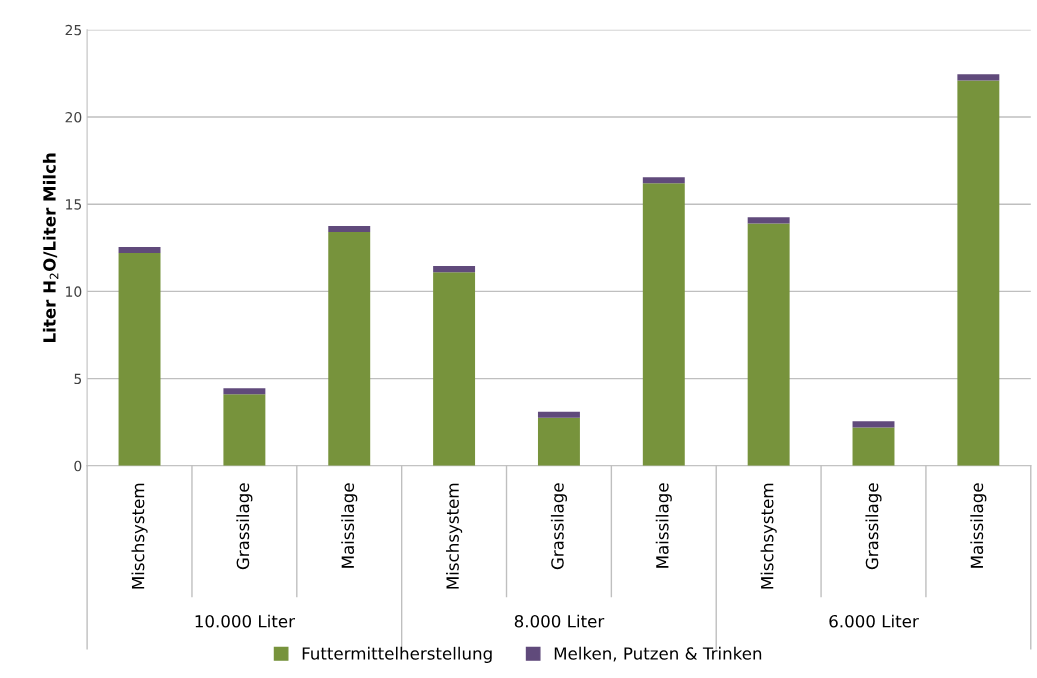 The height and width of the screenshot is (678, 1037). I want to click on text: 6.000 Liter, so click(874, 621).